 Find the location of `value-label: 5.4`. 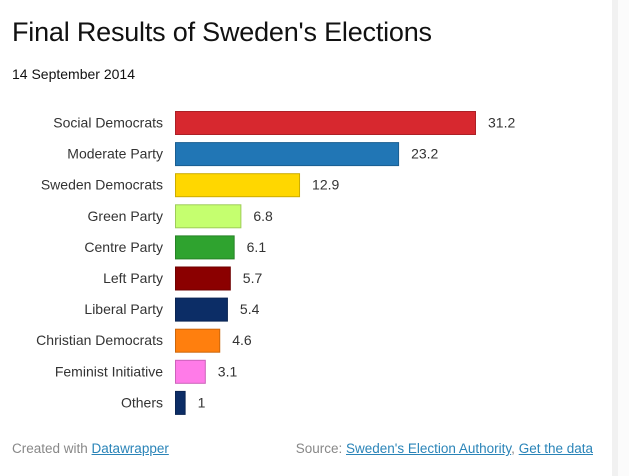

value-label: 5.4 is located at coordinates (250, 309).